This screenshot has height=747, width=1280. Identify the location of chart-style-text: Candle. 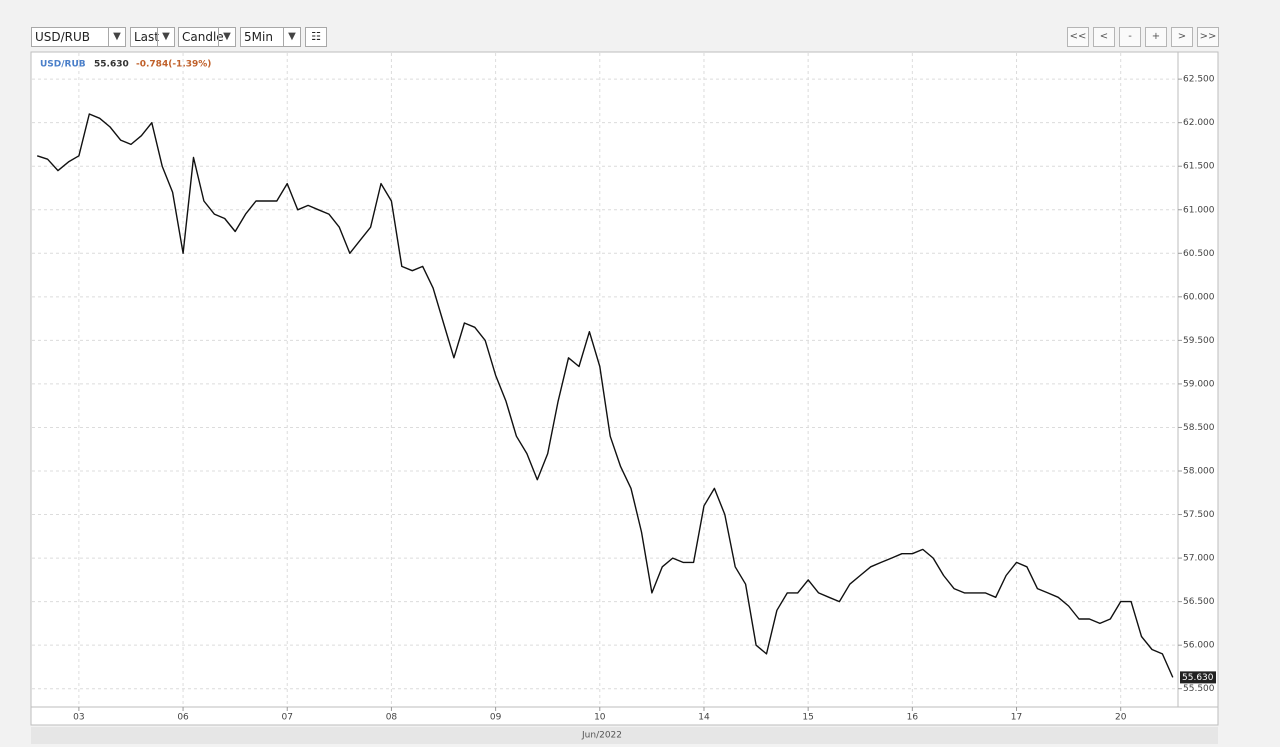
(203, 37).